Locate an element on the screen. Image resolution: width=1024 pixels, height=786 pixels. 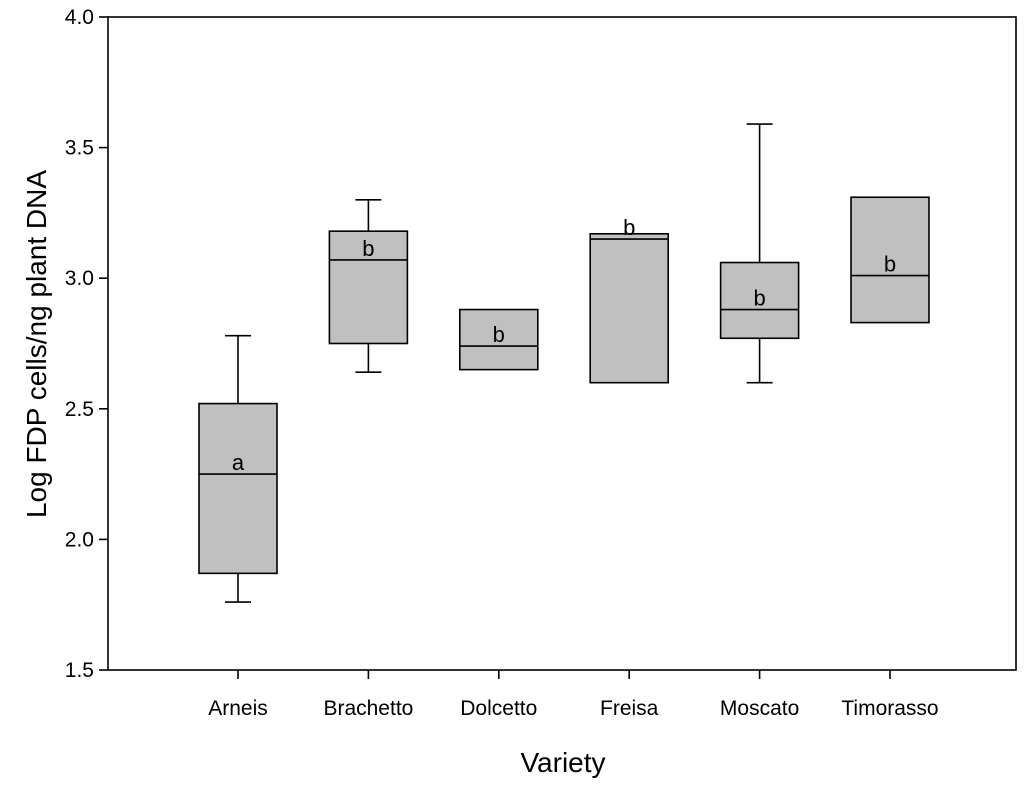
box-moscato: b is located at coordinates (759, 253).